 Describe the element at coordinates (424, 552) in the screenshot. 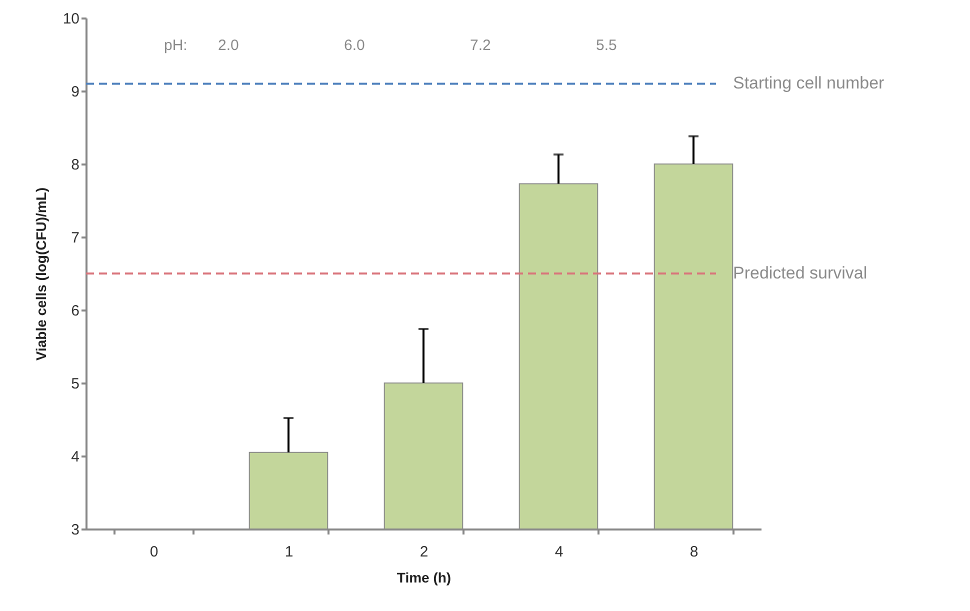

I see `x-tick-label: 2` at that location.